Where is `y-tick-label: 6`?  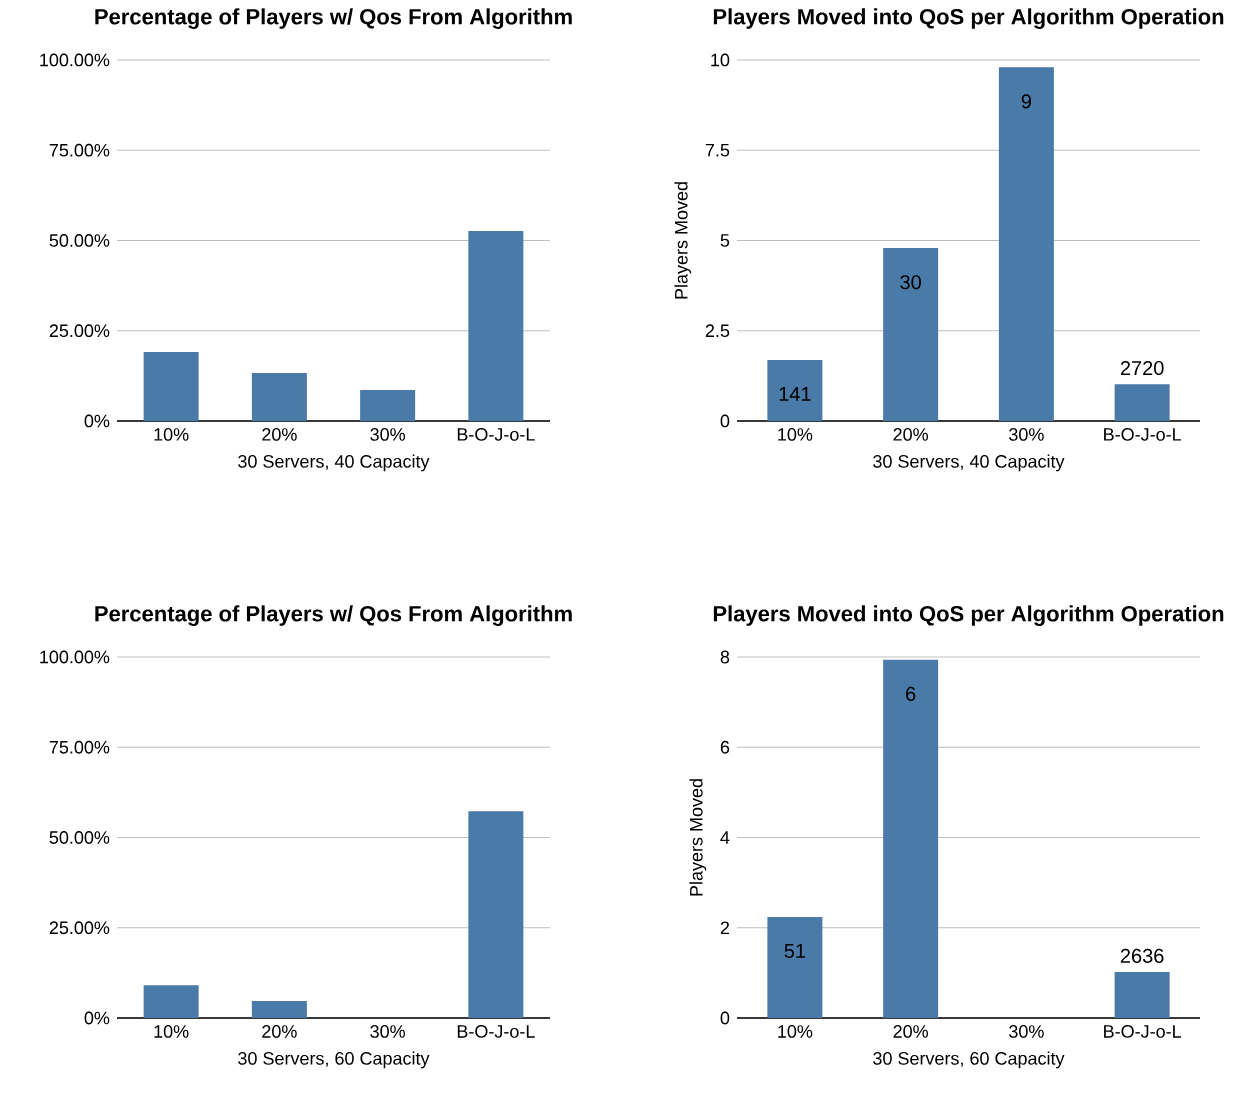 y-tick-label: 6 is located at coordinates (725, 747).